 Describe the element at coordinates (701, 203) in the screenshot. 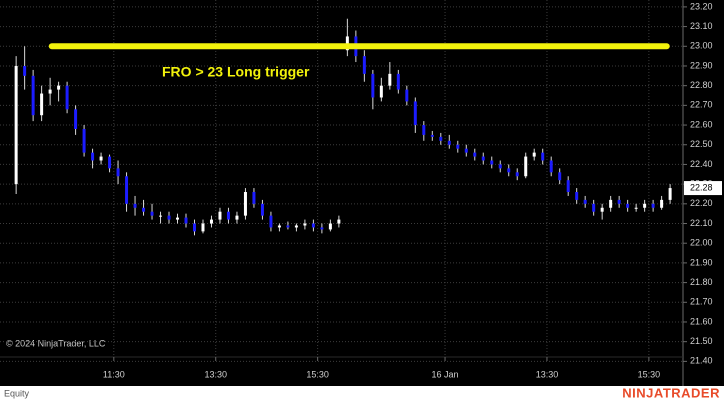

I see `y-tick-label: 22.20` at that location.